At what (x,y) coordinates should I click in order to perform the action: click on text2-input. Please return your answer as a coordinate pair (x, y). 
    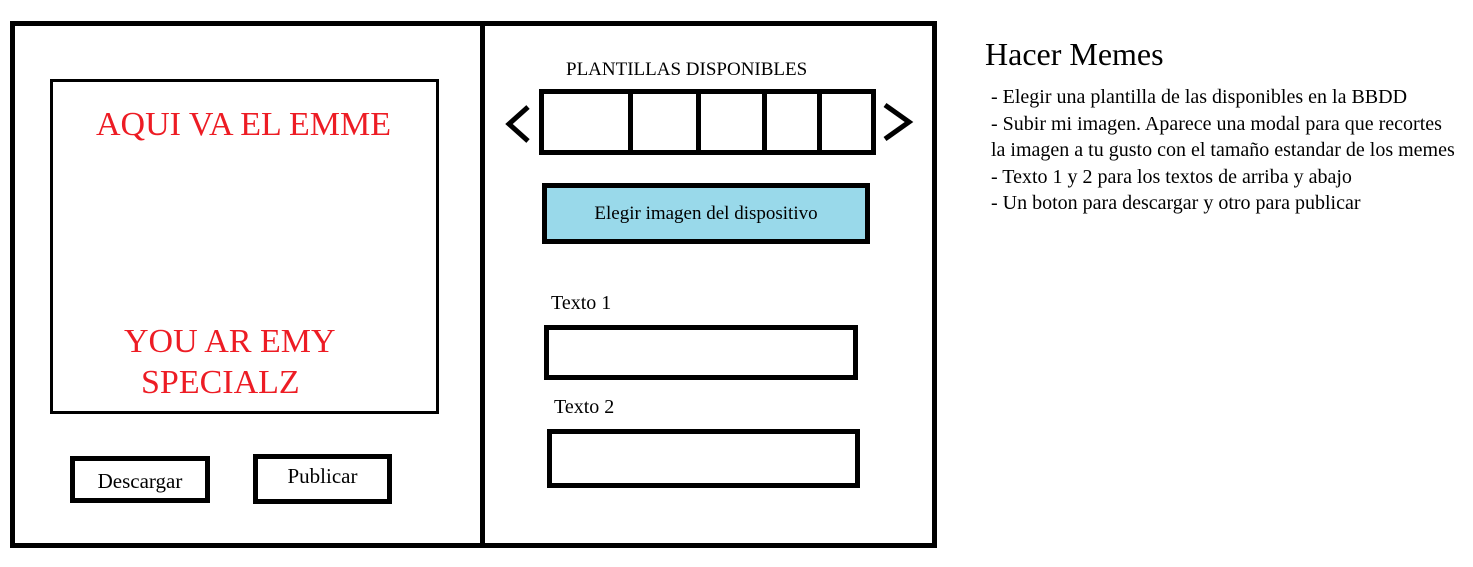
    Looking at the image, I should click on (703, 458).